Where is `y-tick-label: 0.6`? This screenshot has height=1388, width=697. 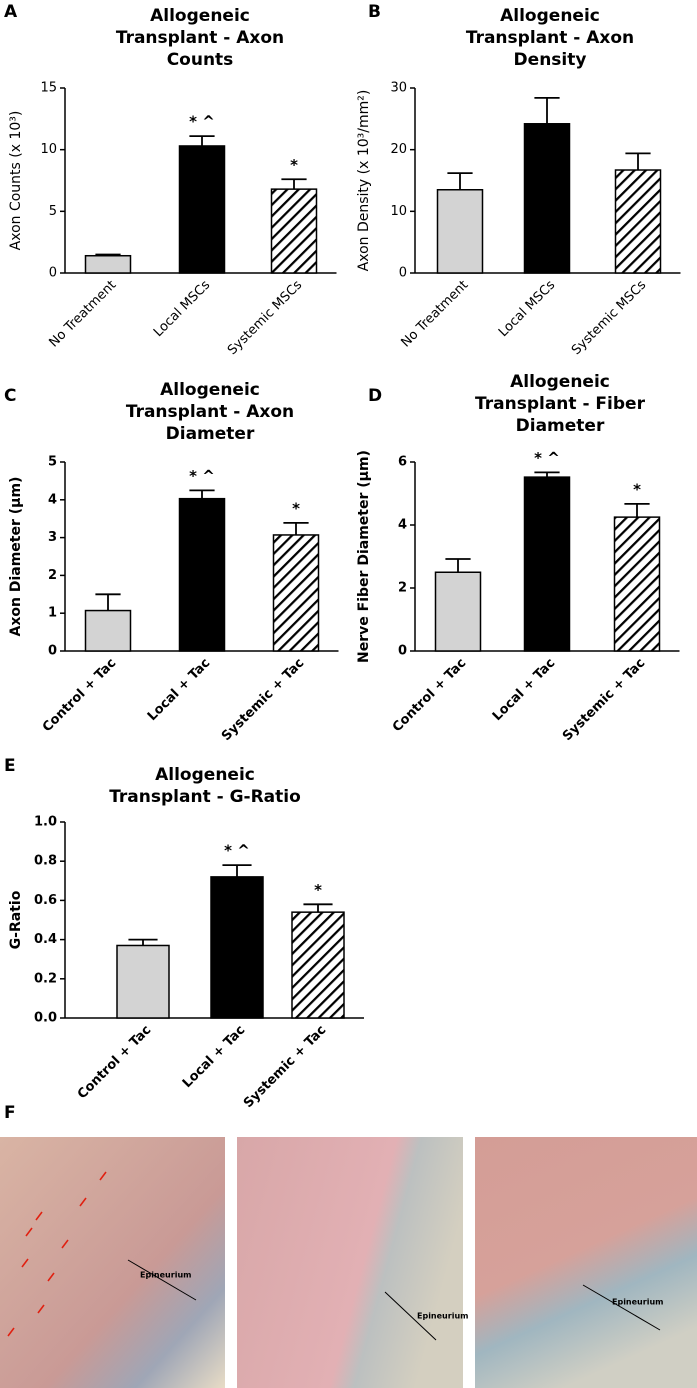 y-tick-label: 0.6 is located at coordinates (45, 900).